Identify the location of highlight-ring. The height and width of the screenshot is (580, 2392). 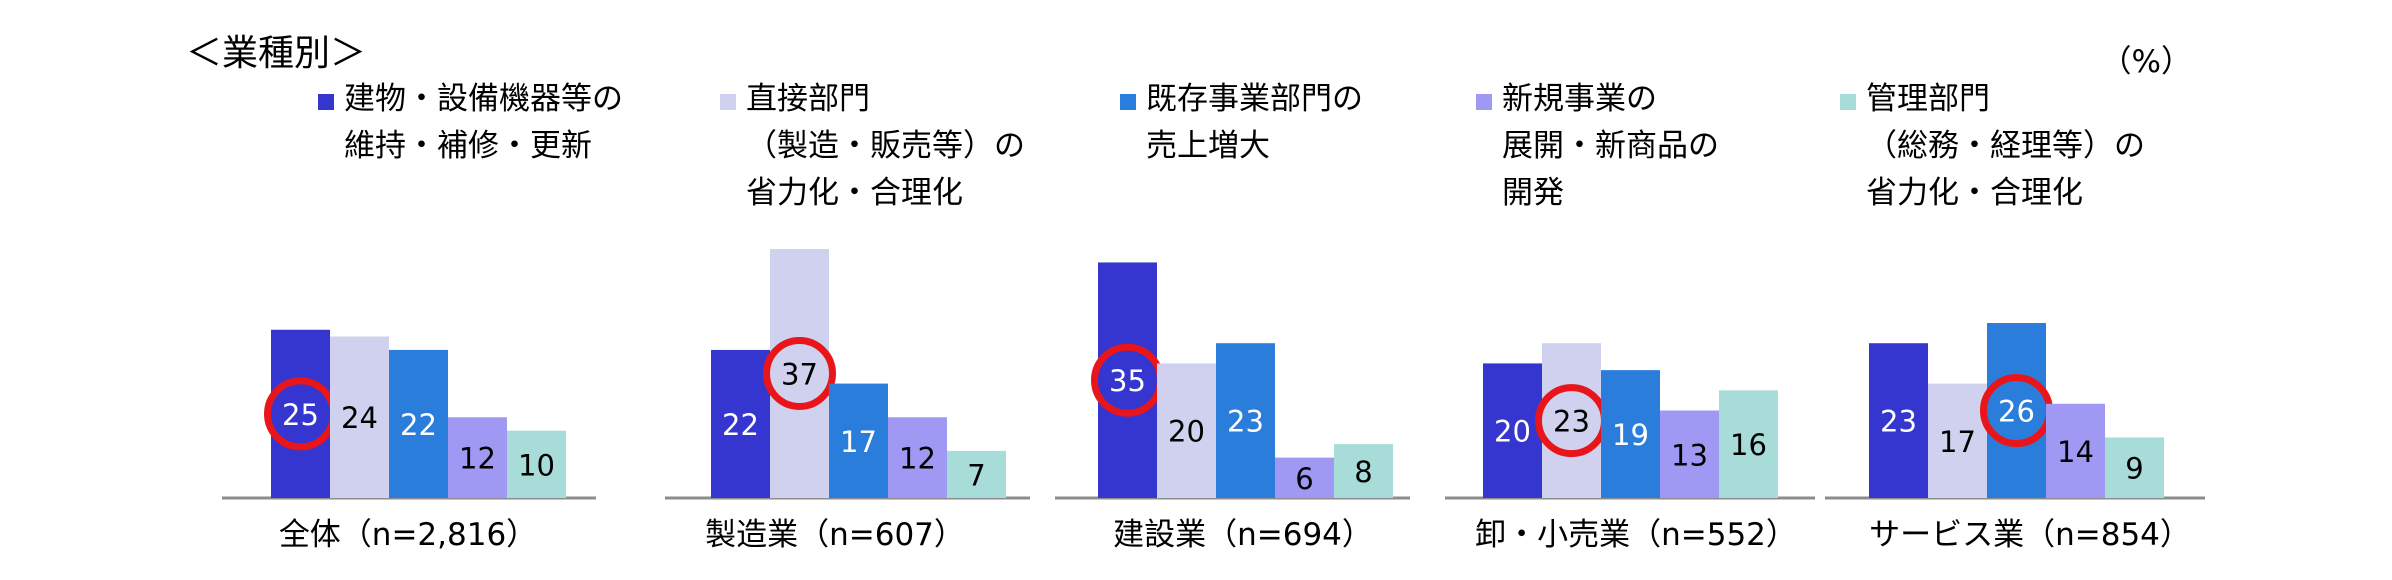
(799, 373).